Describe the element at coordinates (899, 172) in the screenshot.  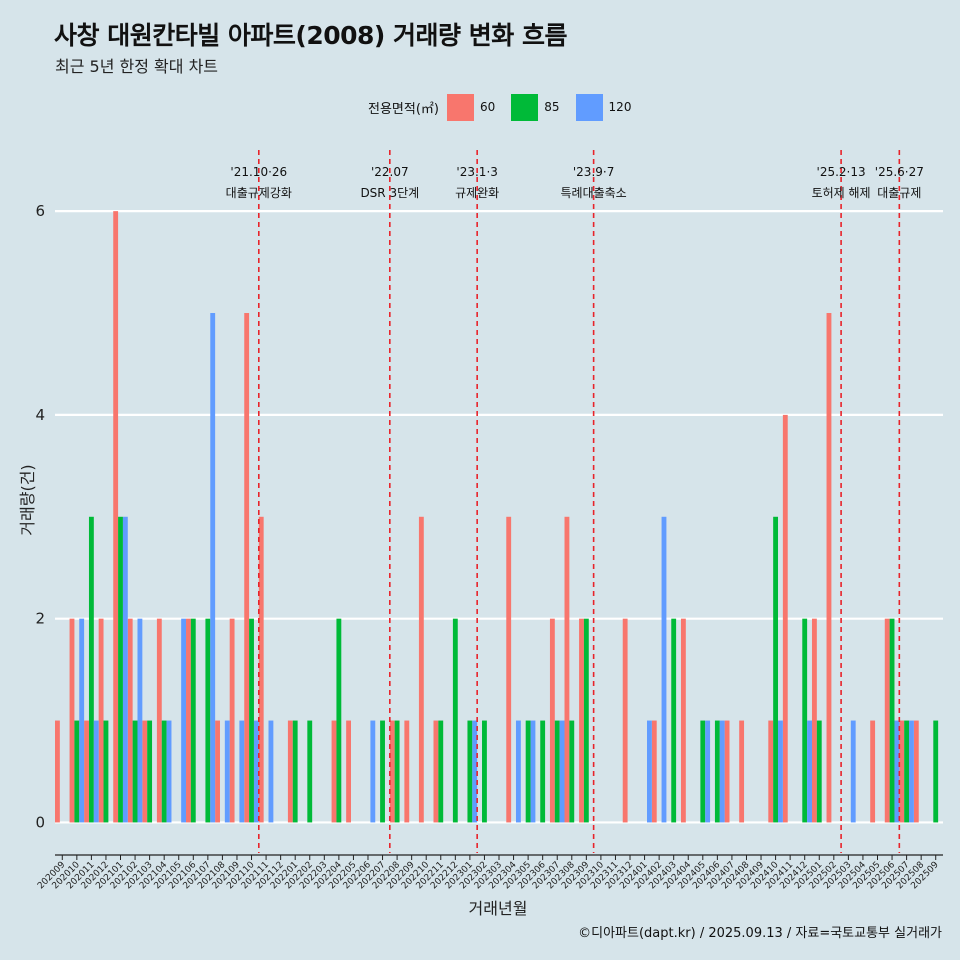
I see `event-date: '25.6·27` at that location.